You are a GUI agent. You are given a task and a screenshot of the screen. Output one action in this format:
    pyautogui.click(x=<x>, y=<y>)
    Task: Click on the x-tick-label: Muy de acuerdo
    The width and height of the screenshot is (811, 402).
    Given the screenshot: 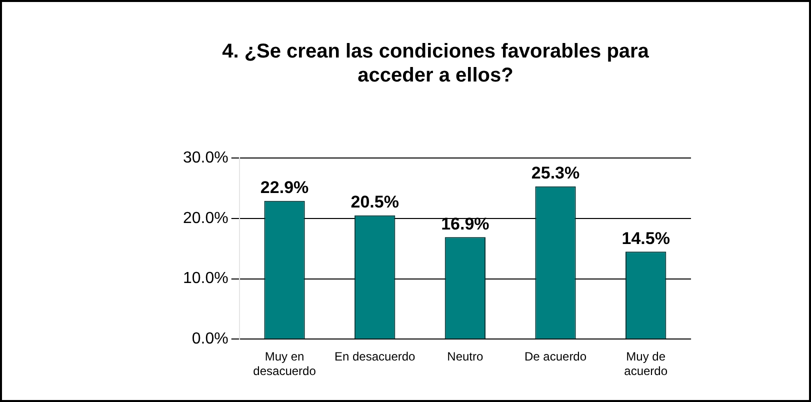 What is the action you would take?
    pyautogui.click(x=646, y=364)
    